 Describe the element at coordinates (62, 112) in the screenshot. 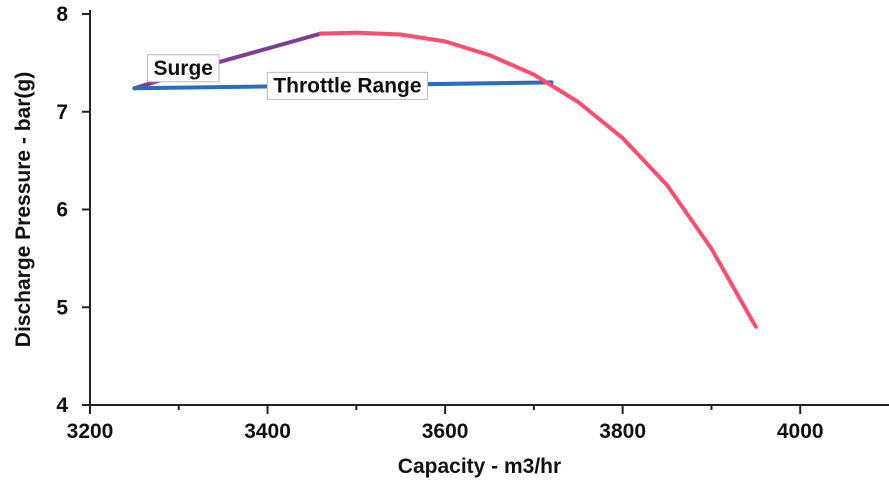

I see `y-tick-label: 7` at that location.